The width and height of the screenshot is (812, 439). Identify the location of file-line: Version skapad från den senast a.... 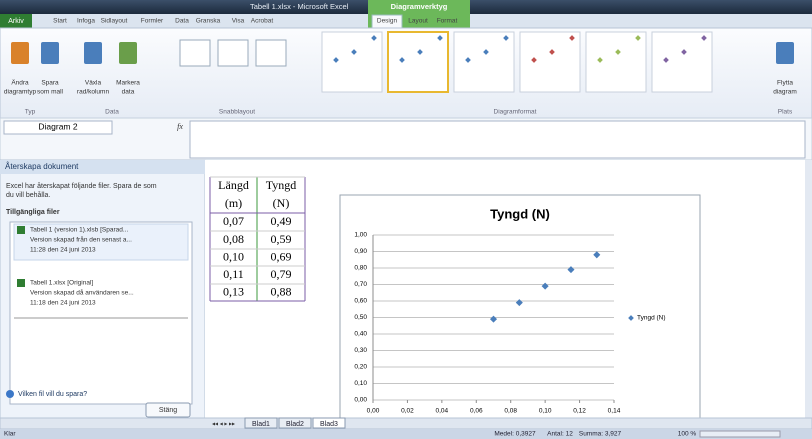
(81, 240).